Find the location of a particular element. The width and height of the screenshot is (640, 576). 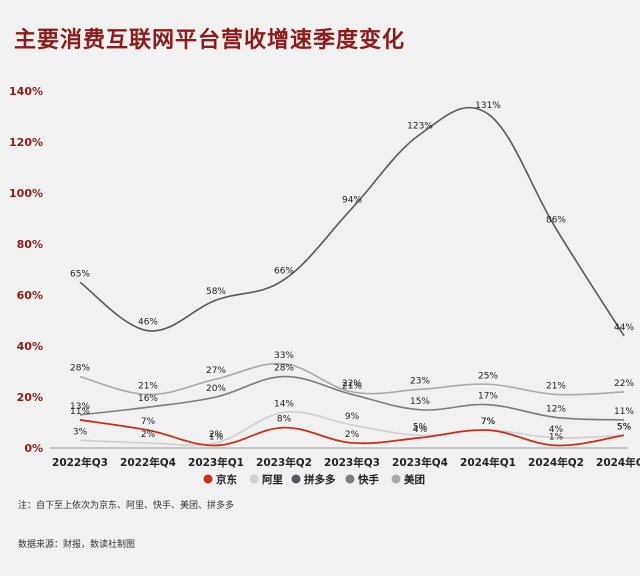

data-label: 9% is located at coordinates (352, 417).